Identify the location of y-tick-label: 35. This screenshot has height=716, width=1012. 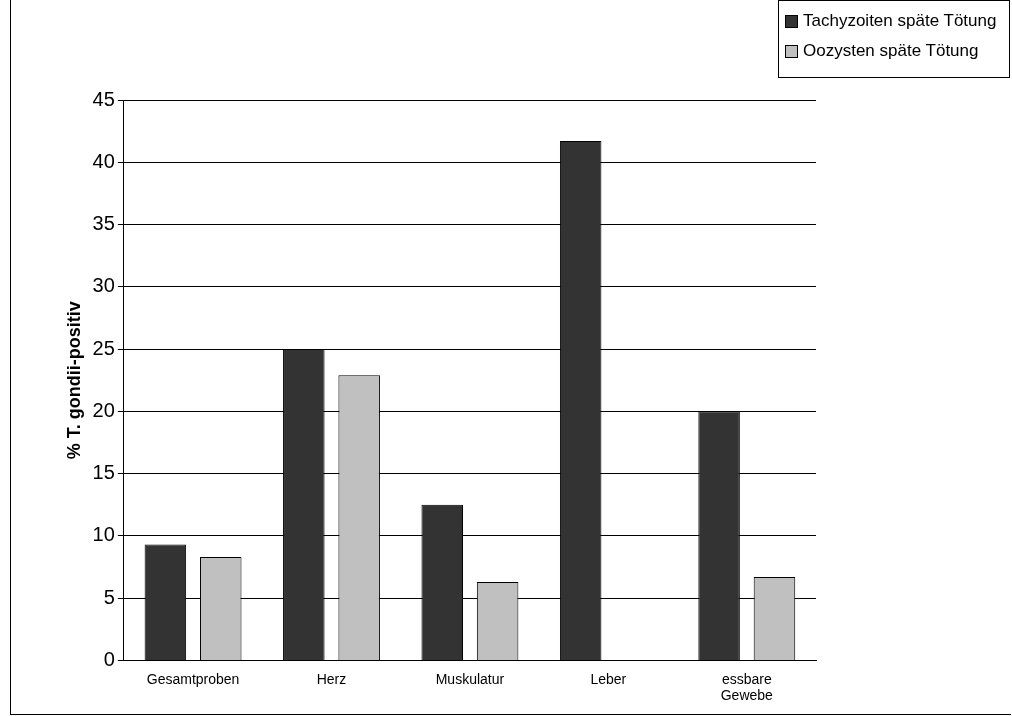
(103, 223).